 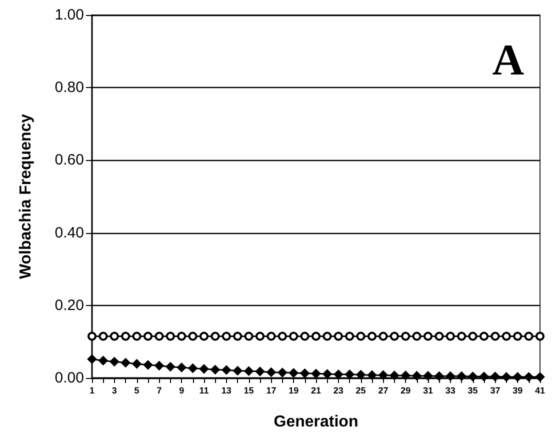 What do you see at coordinates (69, 15) in the screenshot?
I see `y-tick-label: 1.00` at bounding box center [69, 15].